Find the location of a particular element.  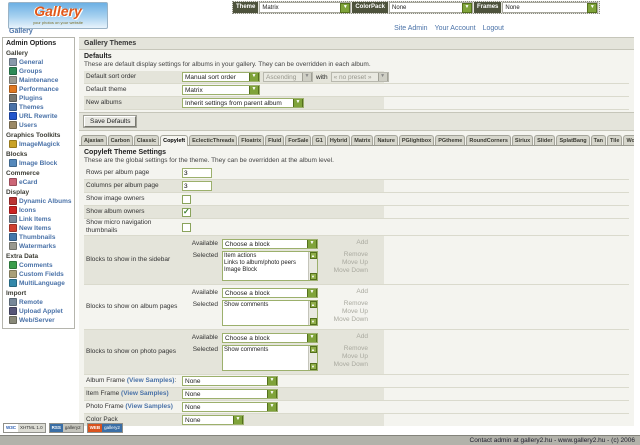

web-counter-badge: WEB gallery2 is located at coordinates (104, 428).